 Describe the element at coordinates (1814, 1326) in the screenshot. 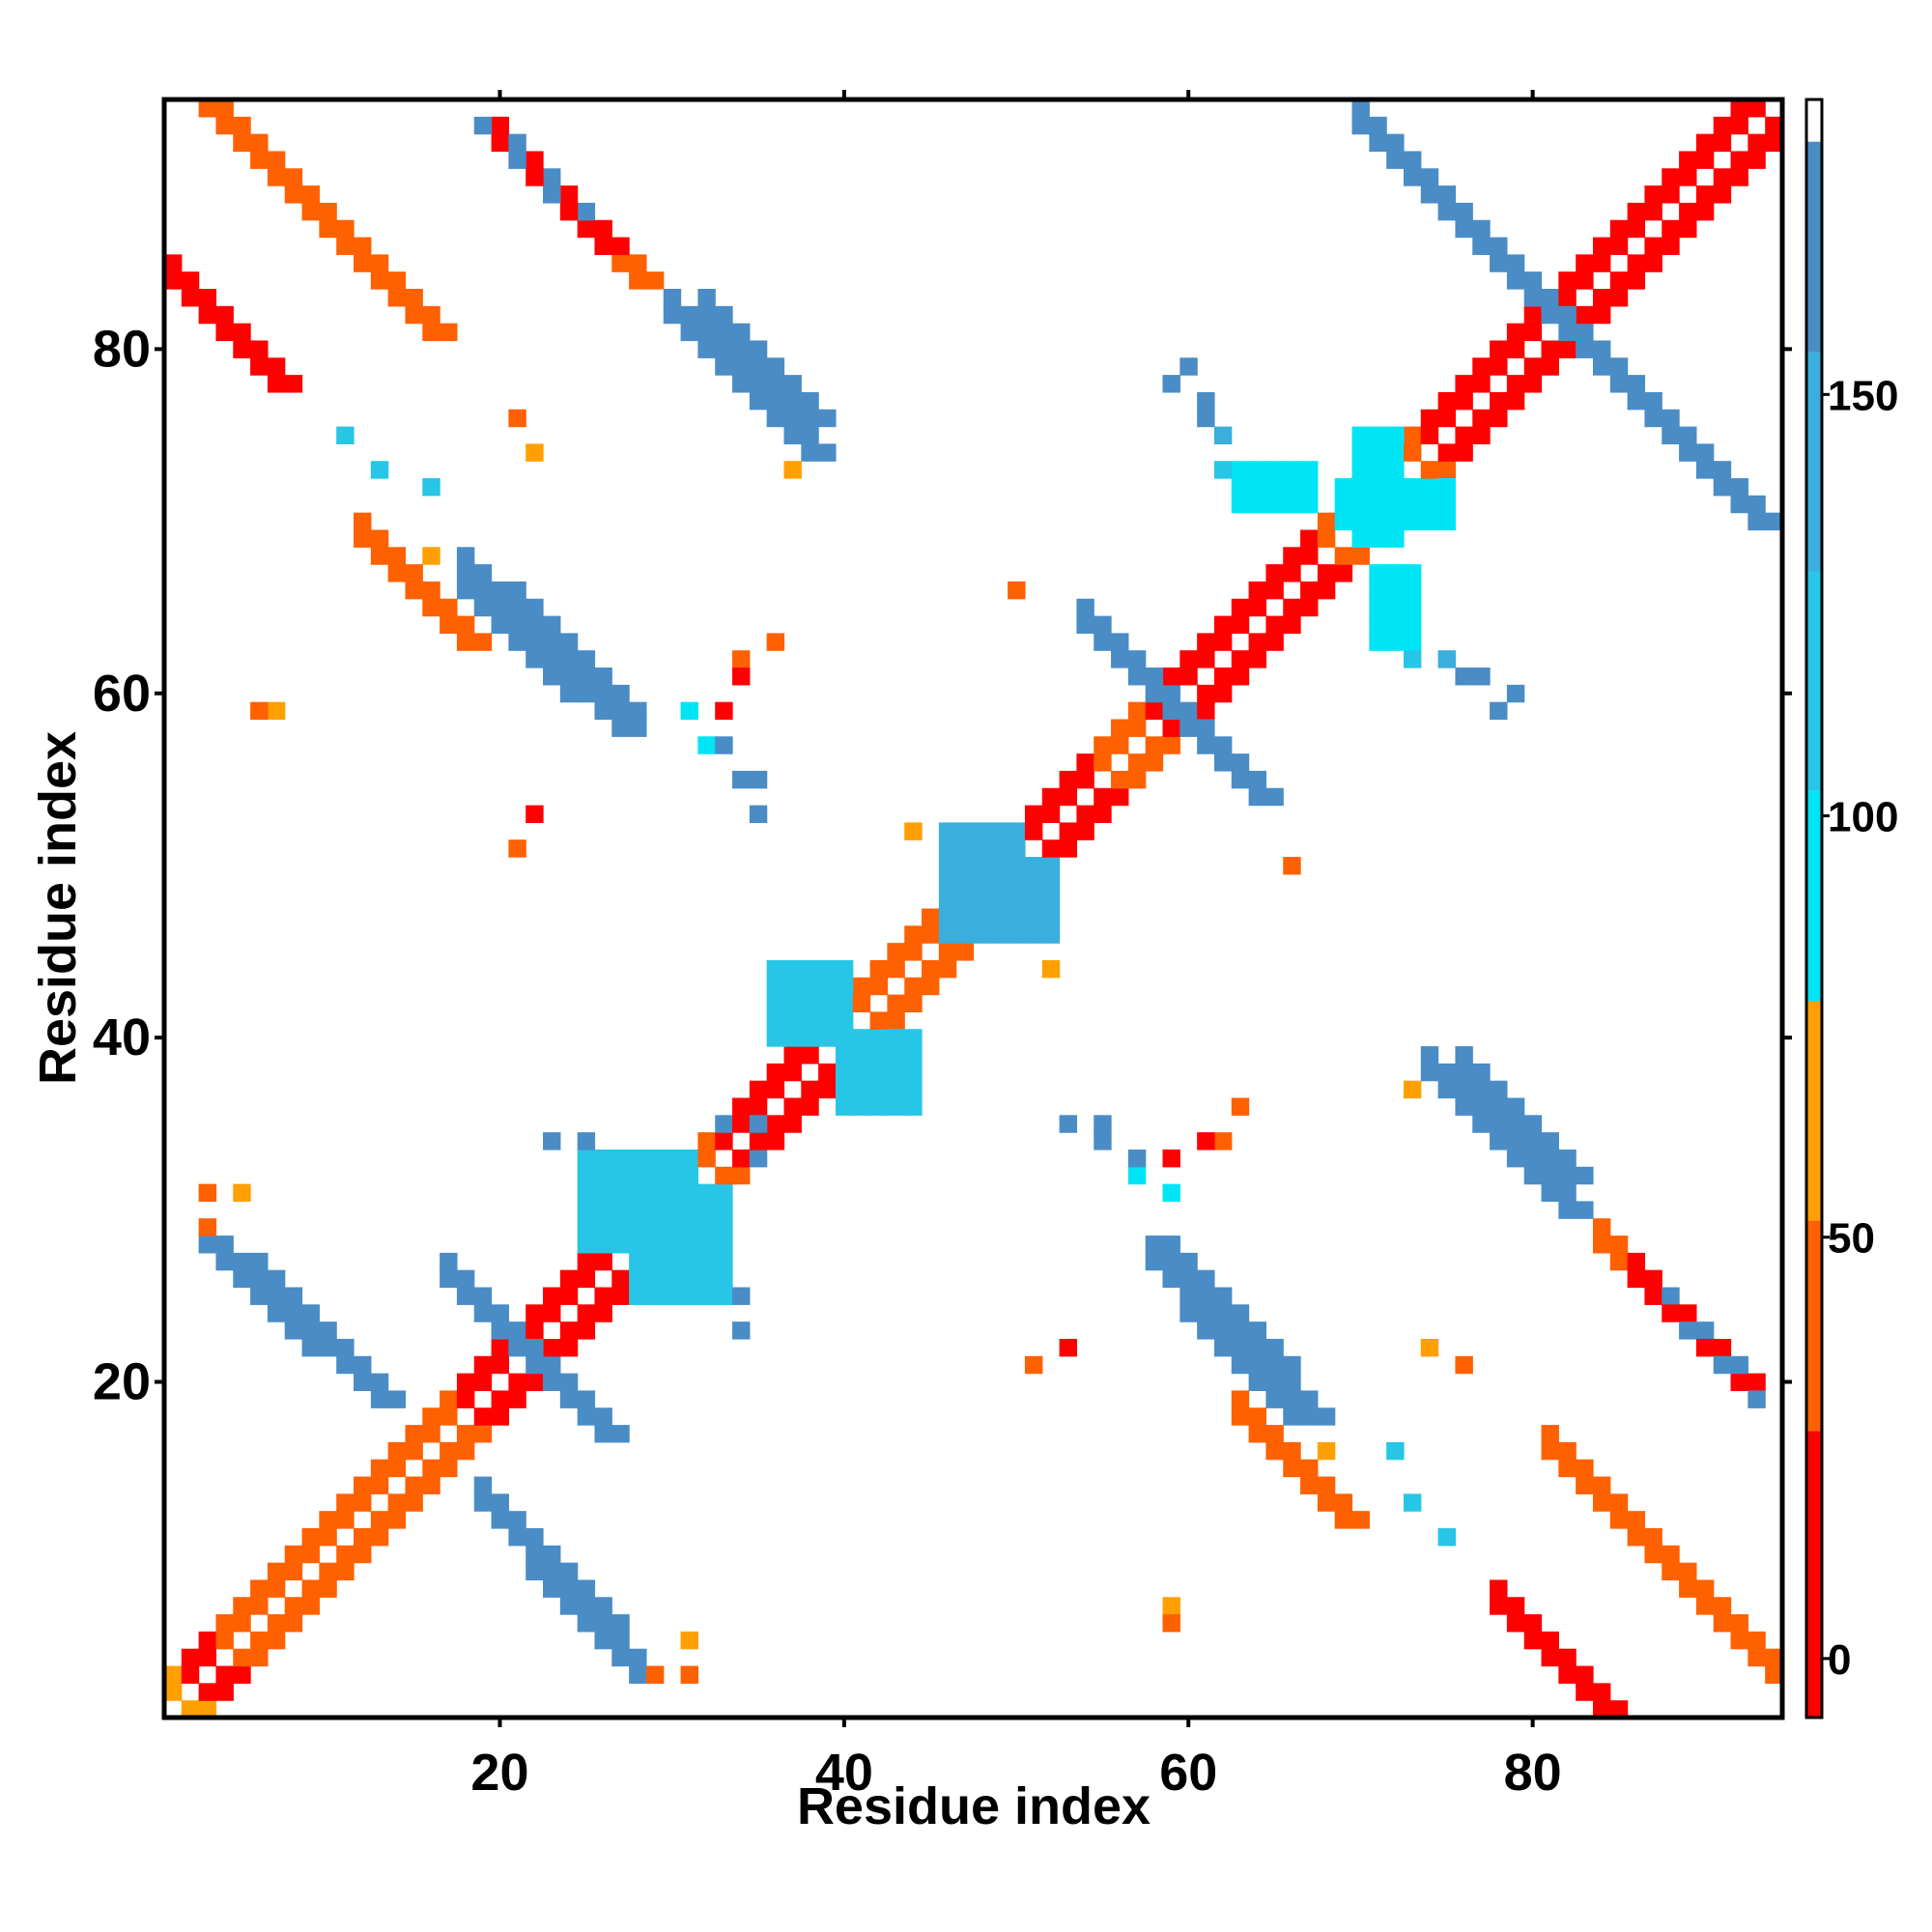

I see `colorbar-segment` at that location.